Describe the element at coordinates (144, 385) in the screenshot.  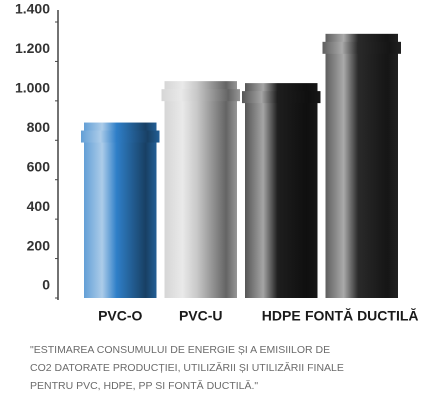
I see `caption-line: PENTRU PVC, HDPE, PP SI FONTĂ DUCTILĂ."` at that location.